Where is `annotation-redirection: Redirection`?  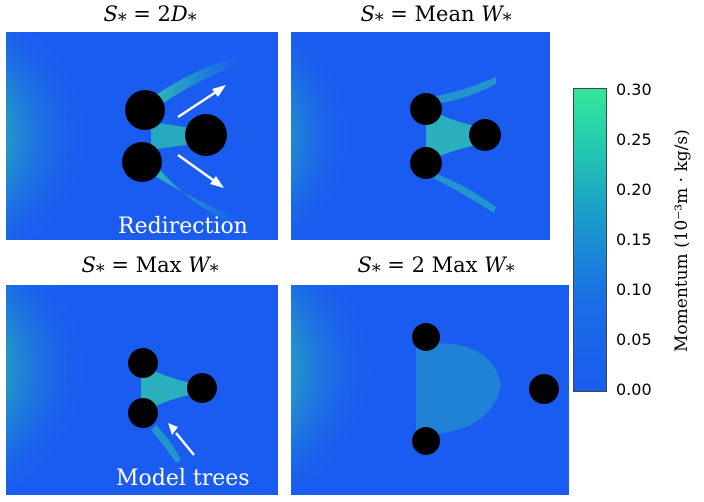
annotation-redirection: Redirection is located at coordinates (183, 226).